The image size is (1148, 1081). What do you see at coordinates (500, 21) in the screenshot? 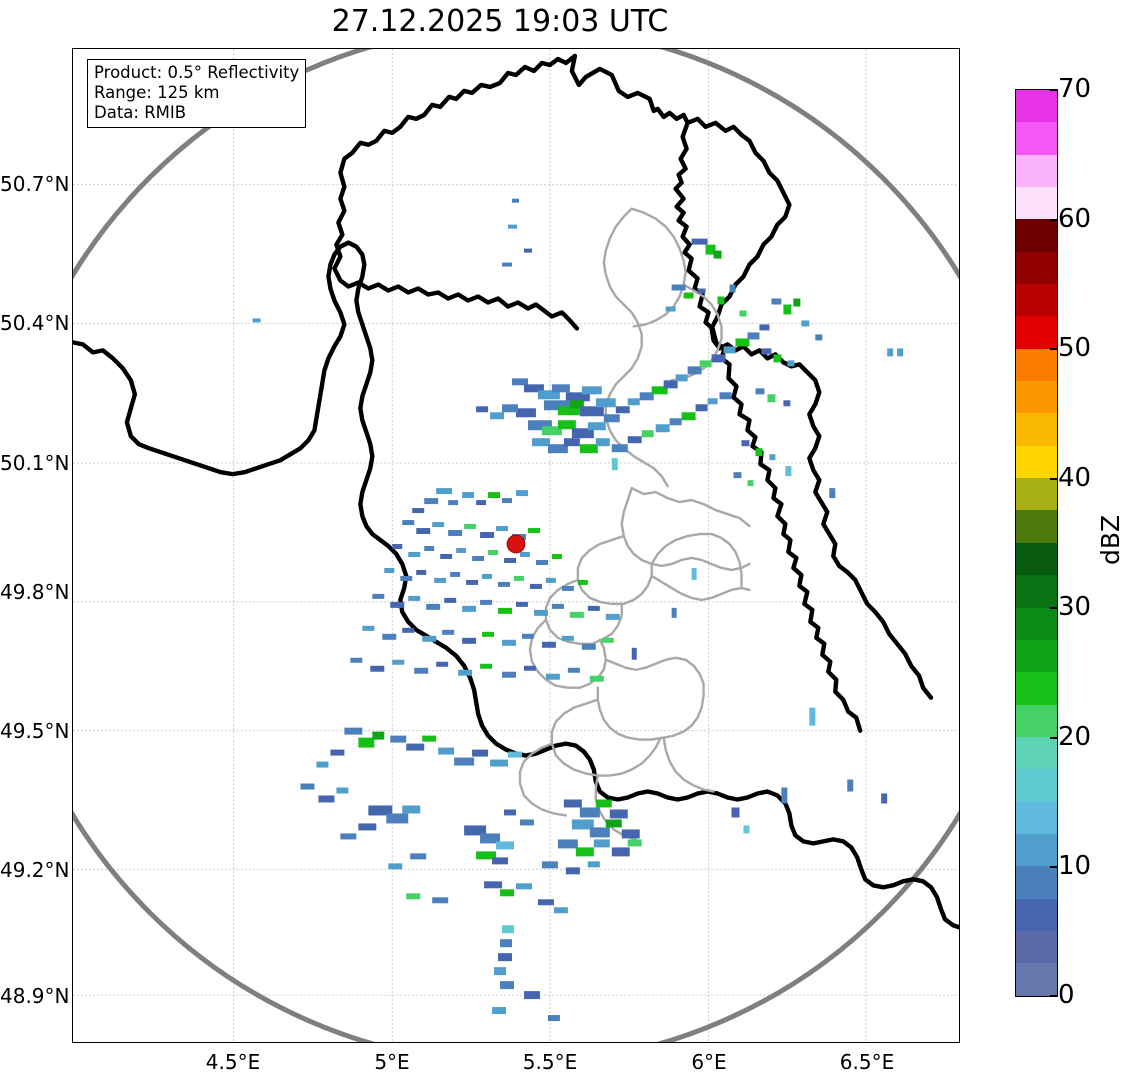
I see `page-title: 27.12.2025 19:03 UTC` at bounding box center [500, 21].